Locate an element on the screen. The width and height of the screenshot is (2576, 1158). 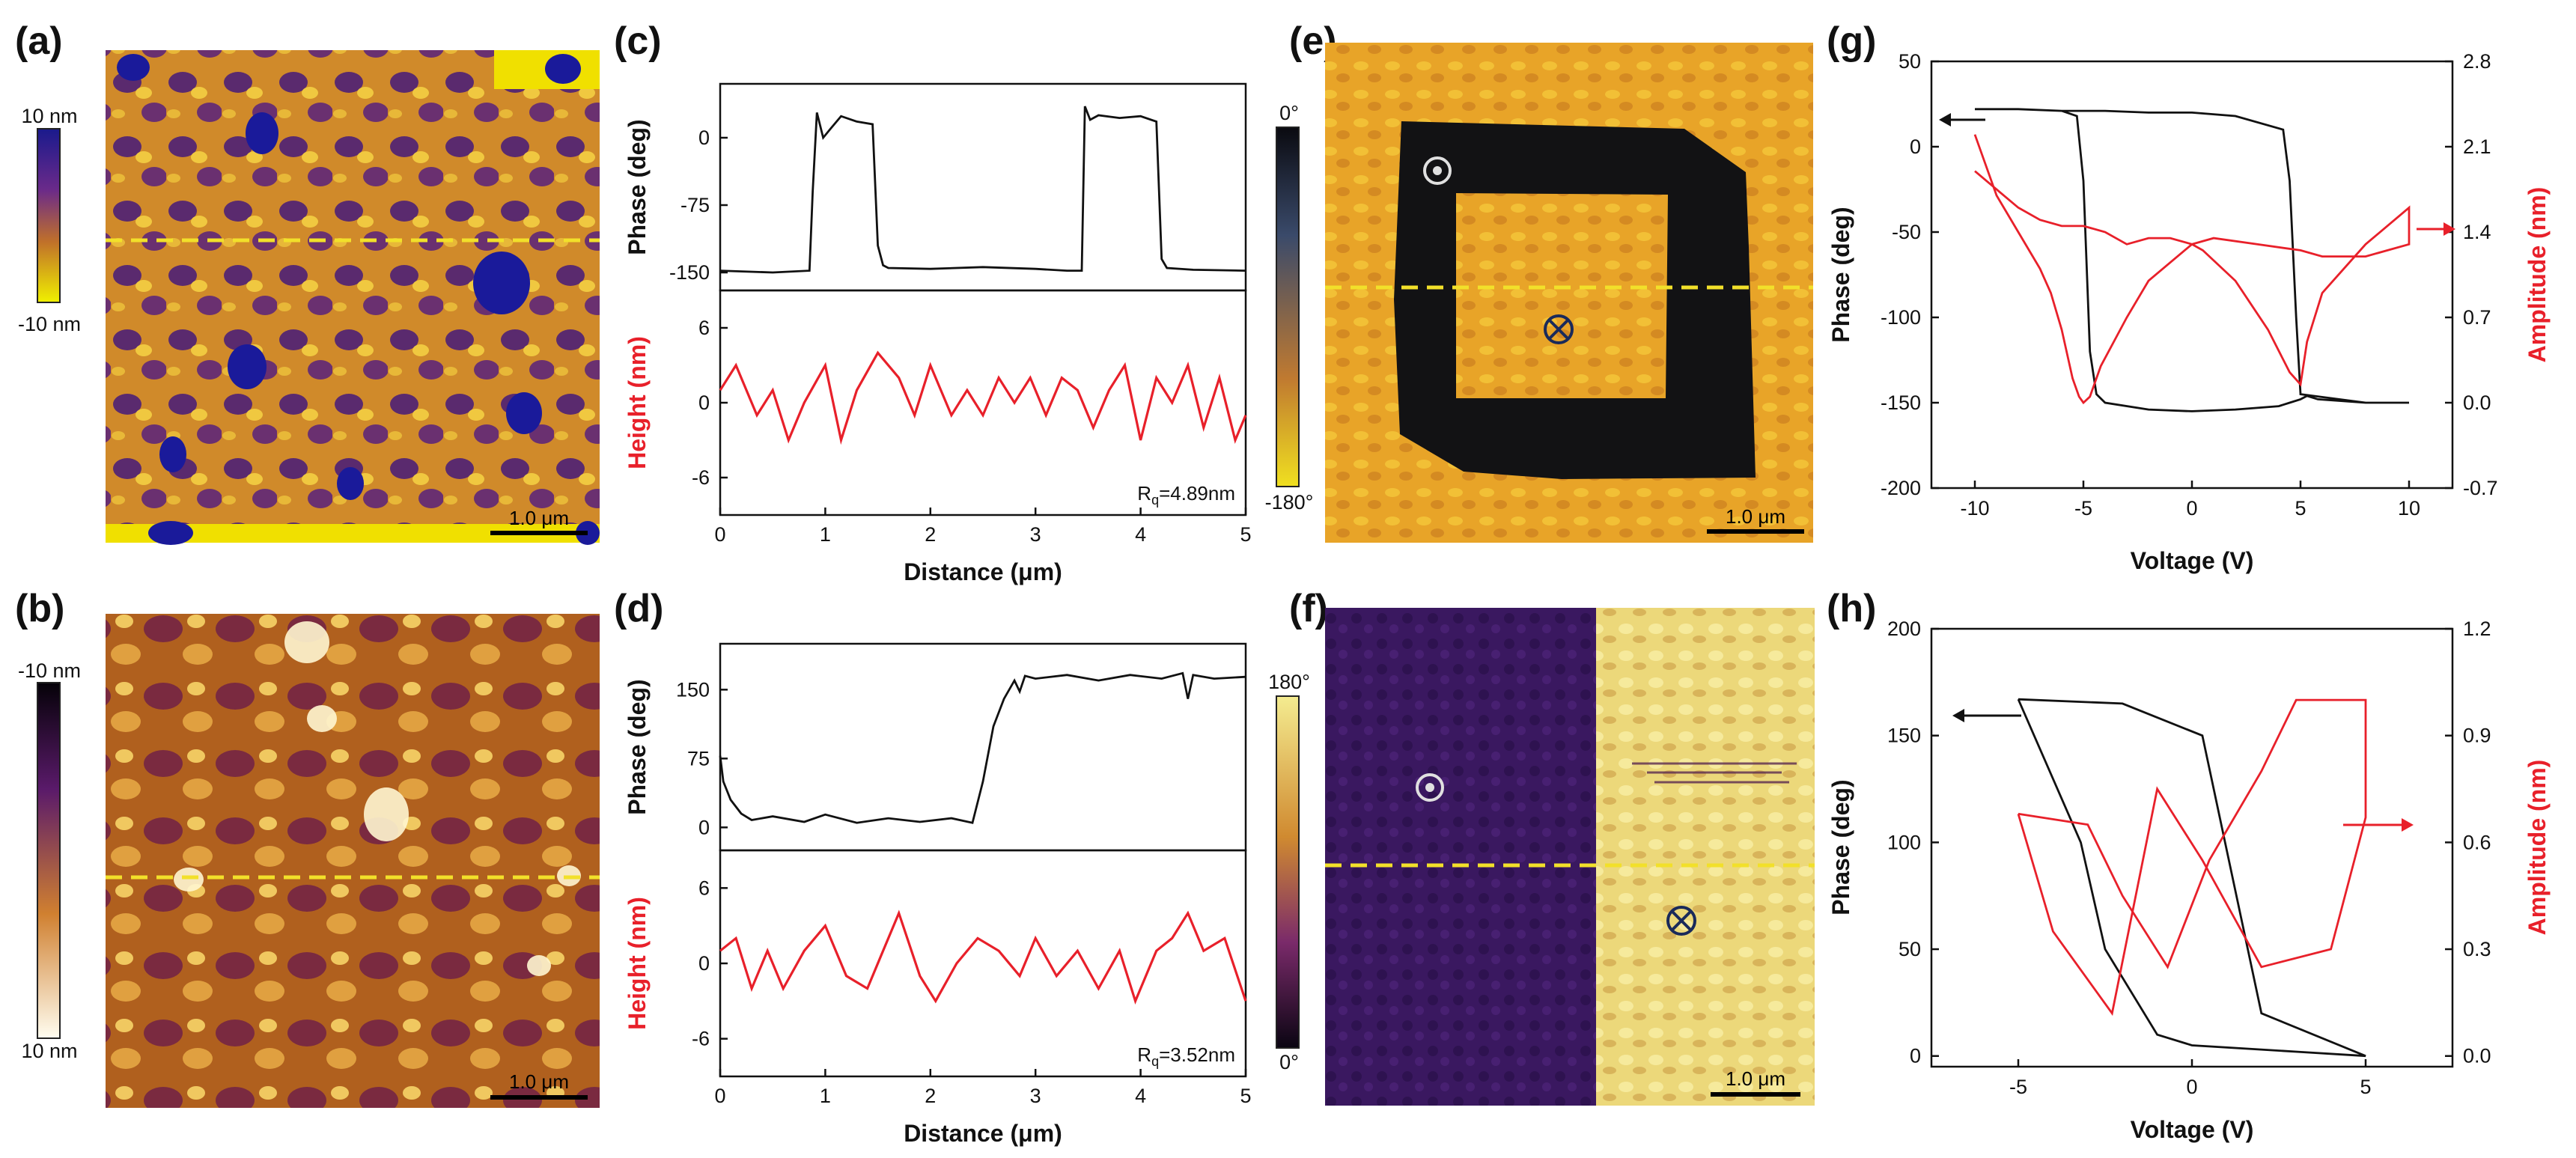
panel-b-bright-grains is located at coordinates (377, 798).